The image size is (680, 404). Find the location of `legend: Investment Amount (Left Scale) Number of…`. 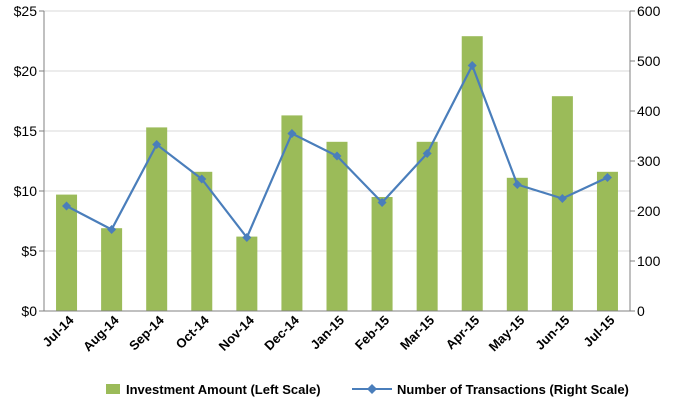

legend: Investment Amount (Left Scale) Number of… is located at coordinates (367, 389).